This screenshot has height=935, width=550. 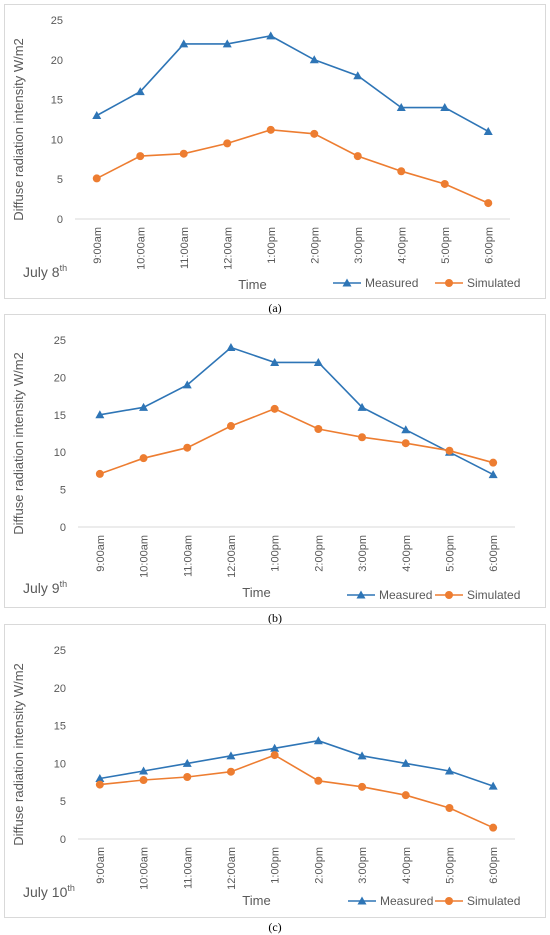 I want to click on x-tick-label: 1:00pm, so click(x=276, y=865).